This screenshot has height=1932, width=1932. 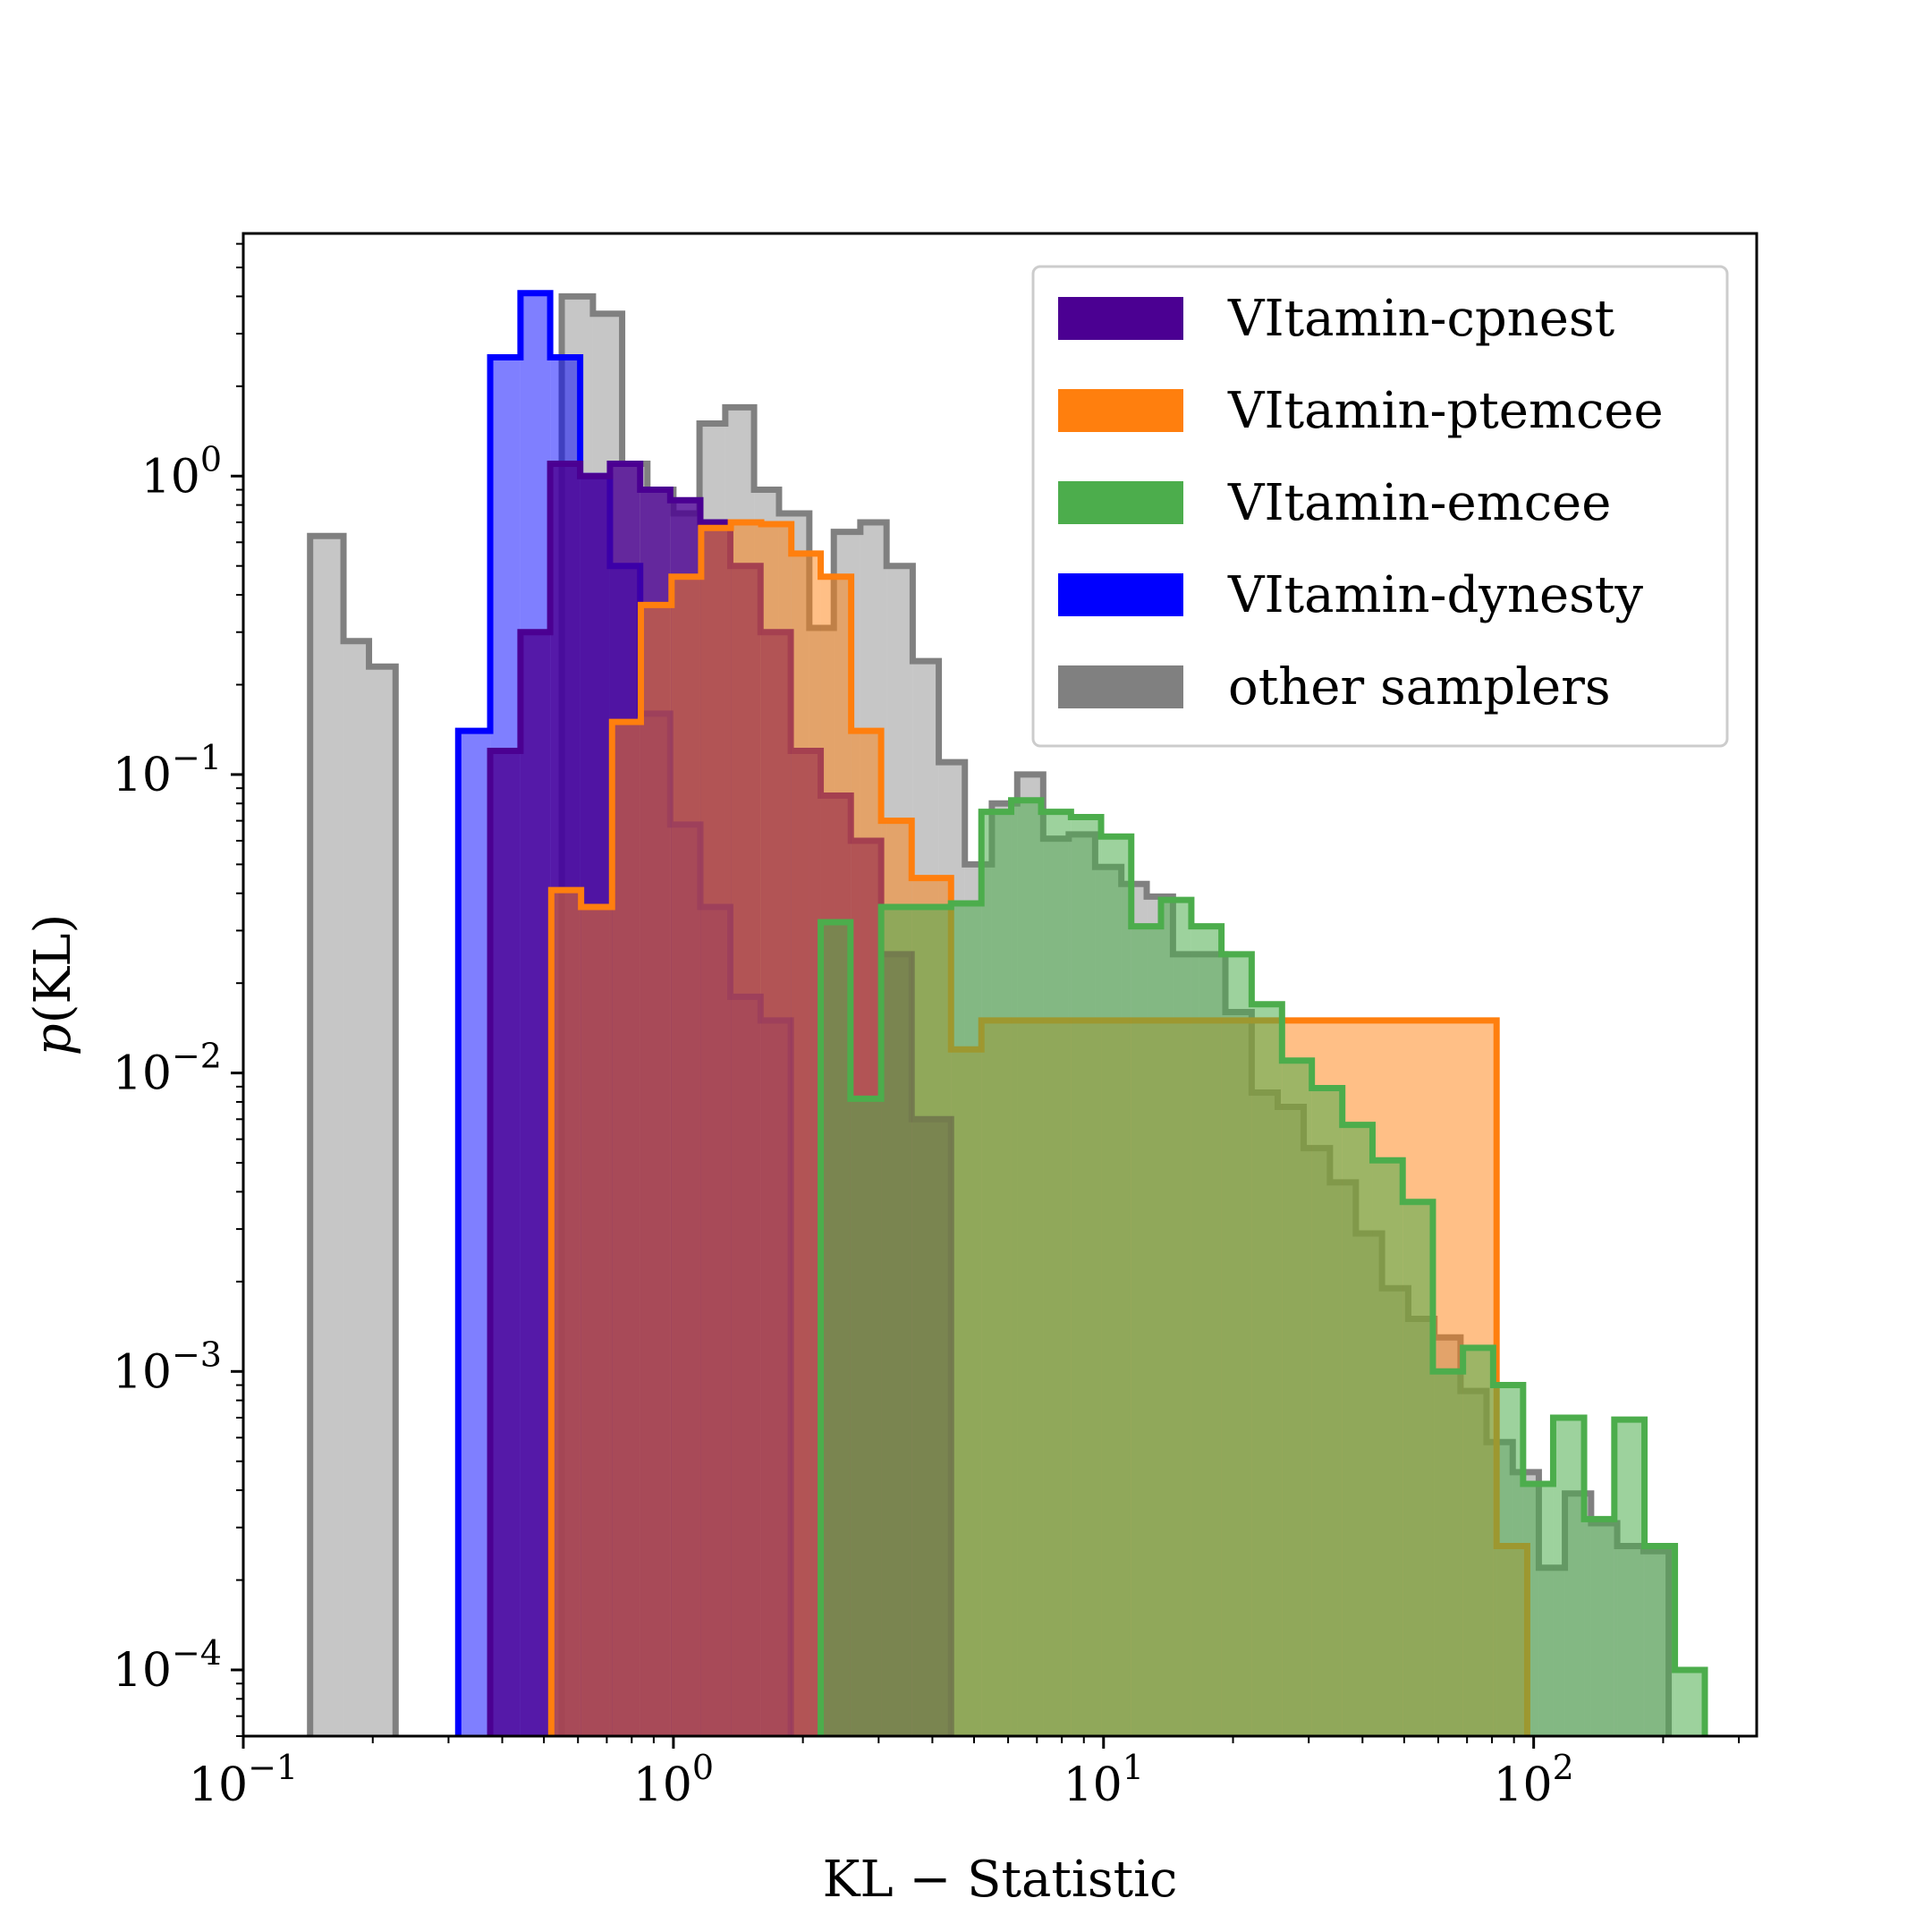 I want to click on legend-label: VItamin-dynesty, so click(x=1435, y=595).